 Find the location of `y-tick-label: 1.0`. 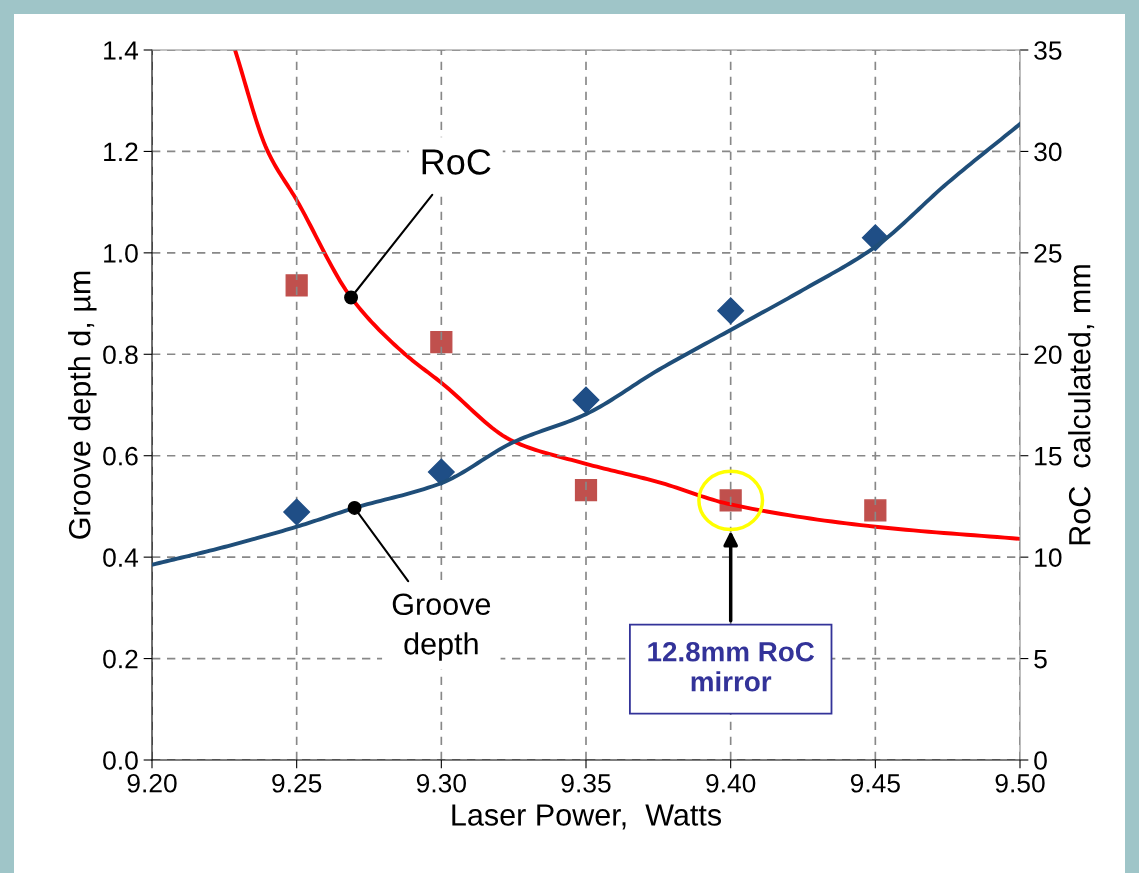

y-tick-label: 1.0 is located at coordinates (121, 253).